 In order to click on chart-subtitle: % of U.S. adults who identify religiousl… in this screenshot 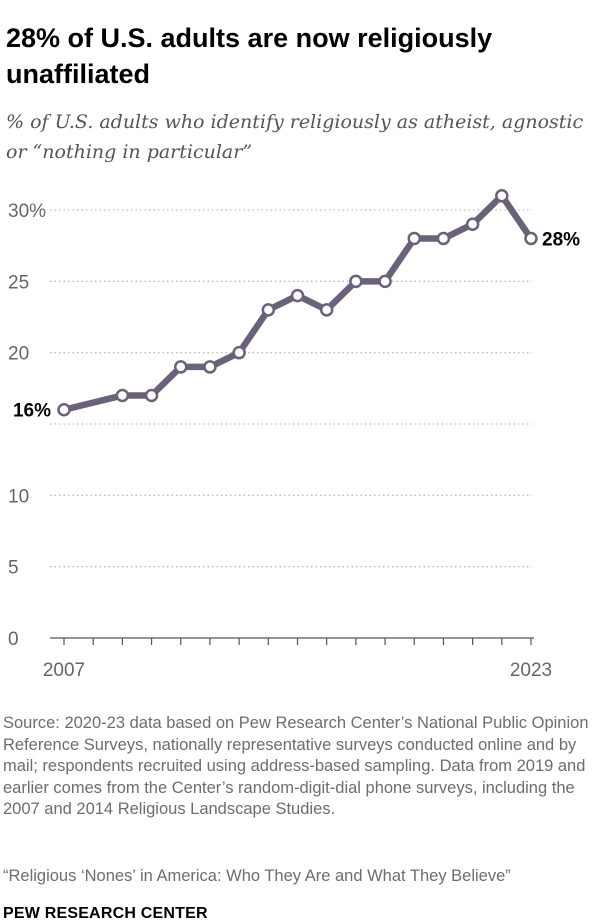, I will do `click(295, 137)`.